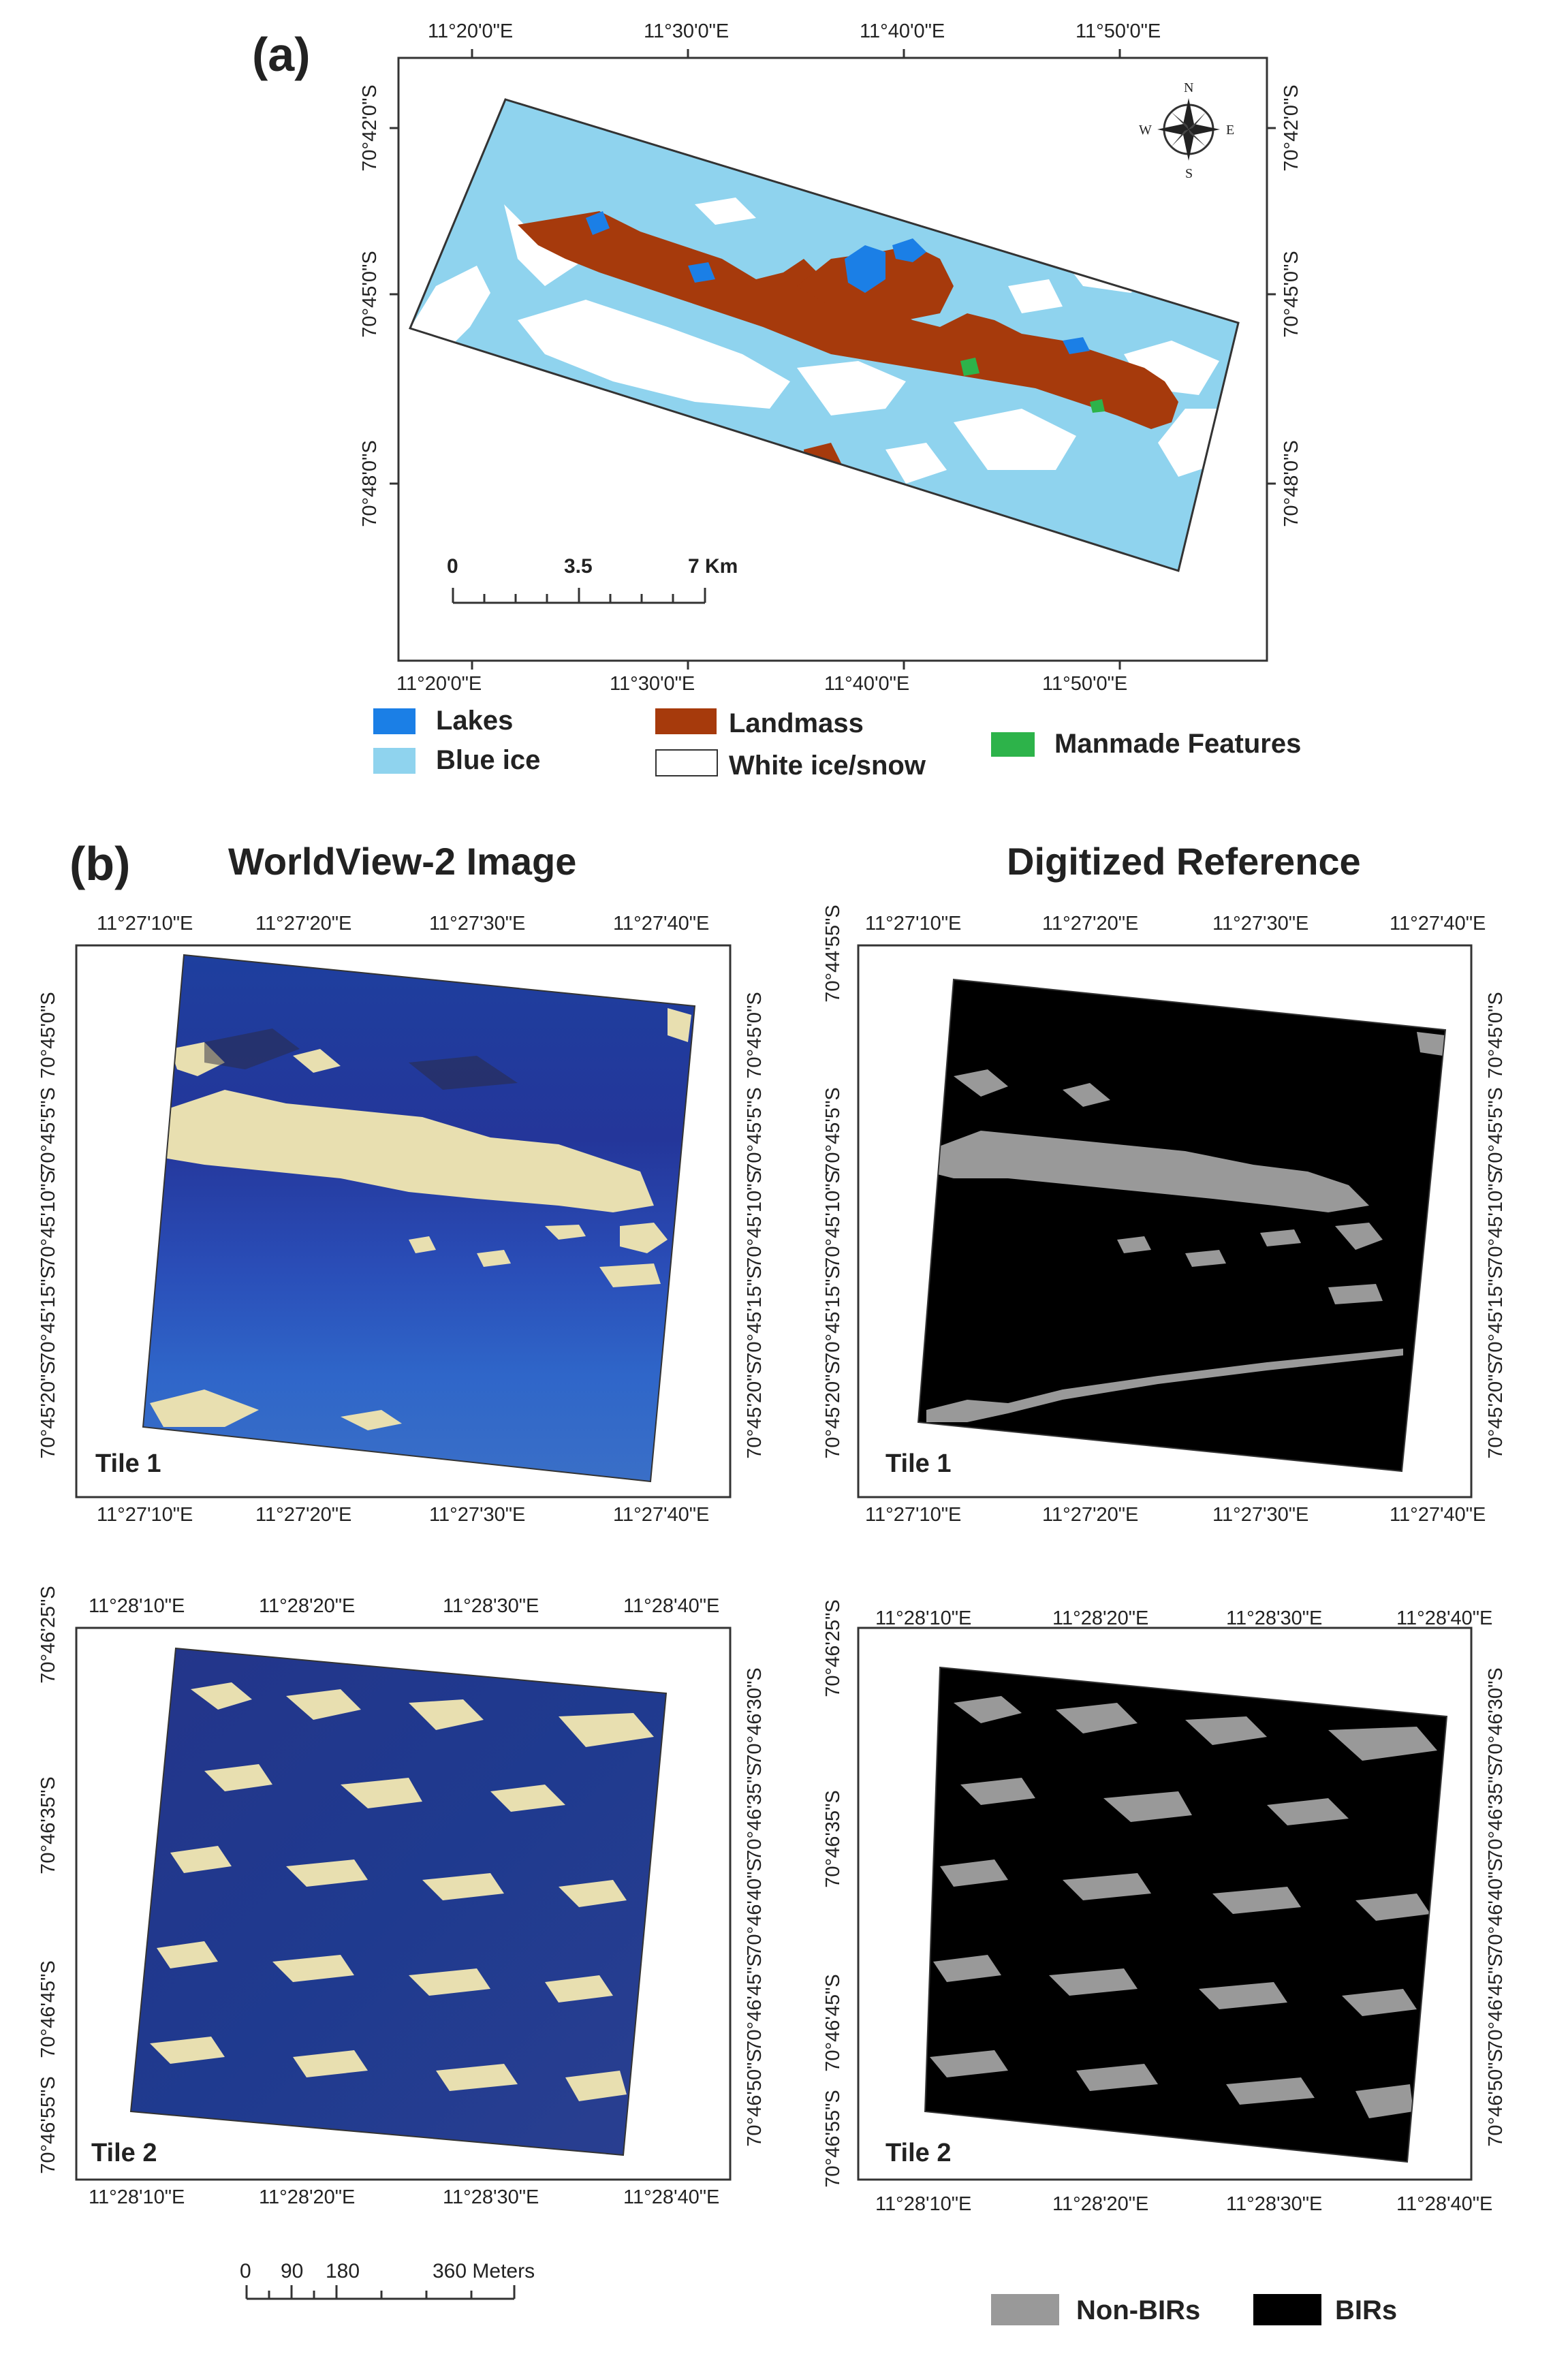 The image size is (1568, 2356). I want to click on tile2-ref-label: Tile 2, so click(918, 2153).